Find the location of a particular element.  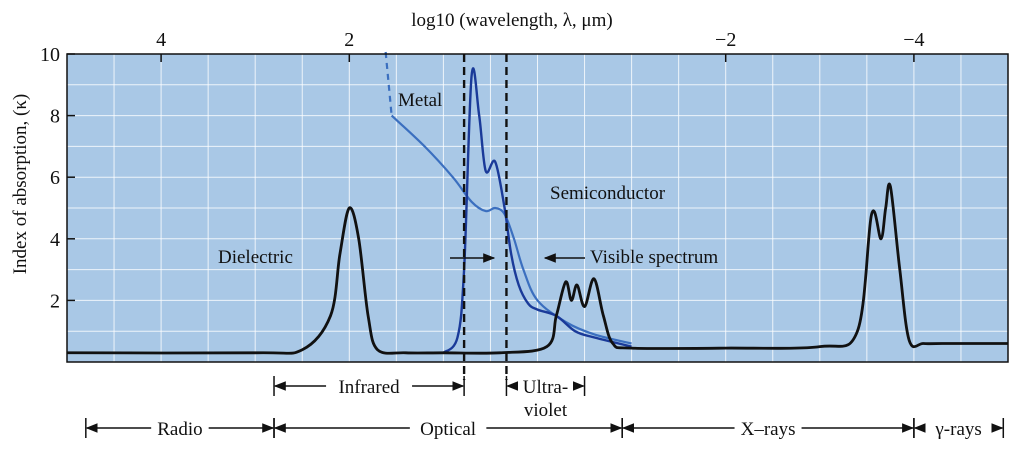

region-optical: Optical is located at coordinates (448, 429).